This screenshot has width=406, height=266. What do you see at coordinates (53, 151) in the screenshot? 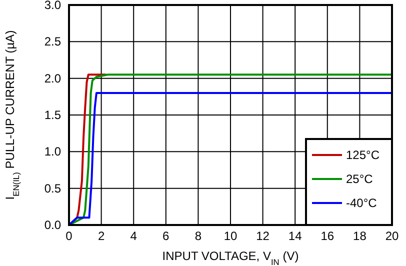
I see `y-tick-label: 1.0` at bounding box center [53, 151].